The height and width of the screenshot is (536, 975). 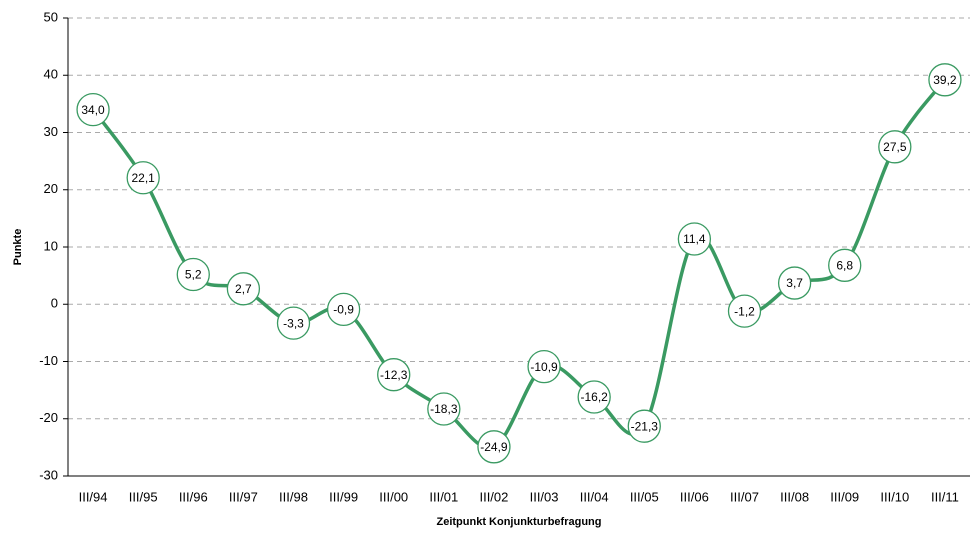 I want to click on data-label: 27,5, so click(x=895, y=147).